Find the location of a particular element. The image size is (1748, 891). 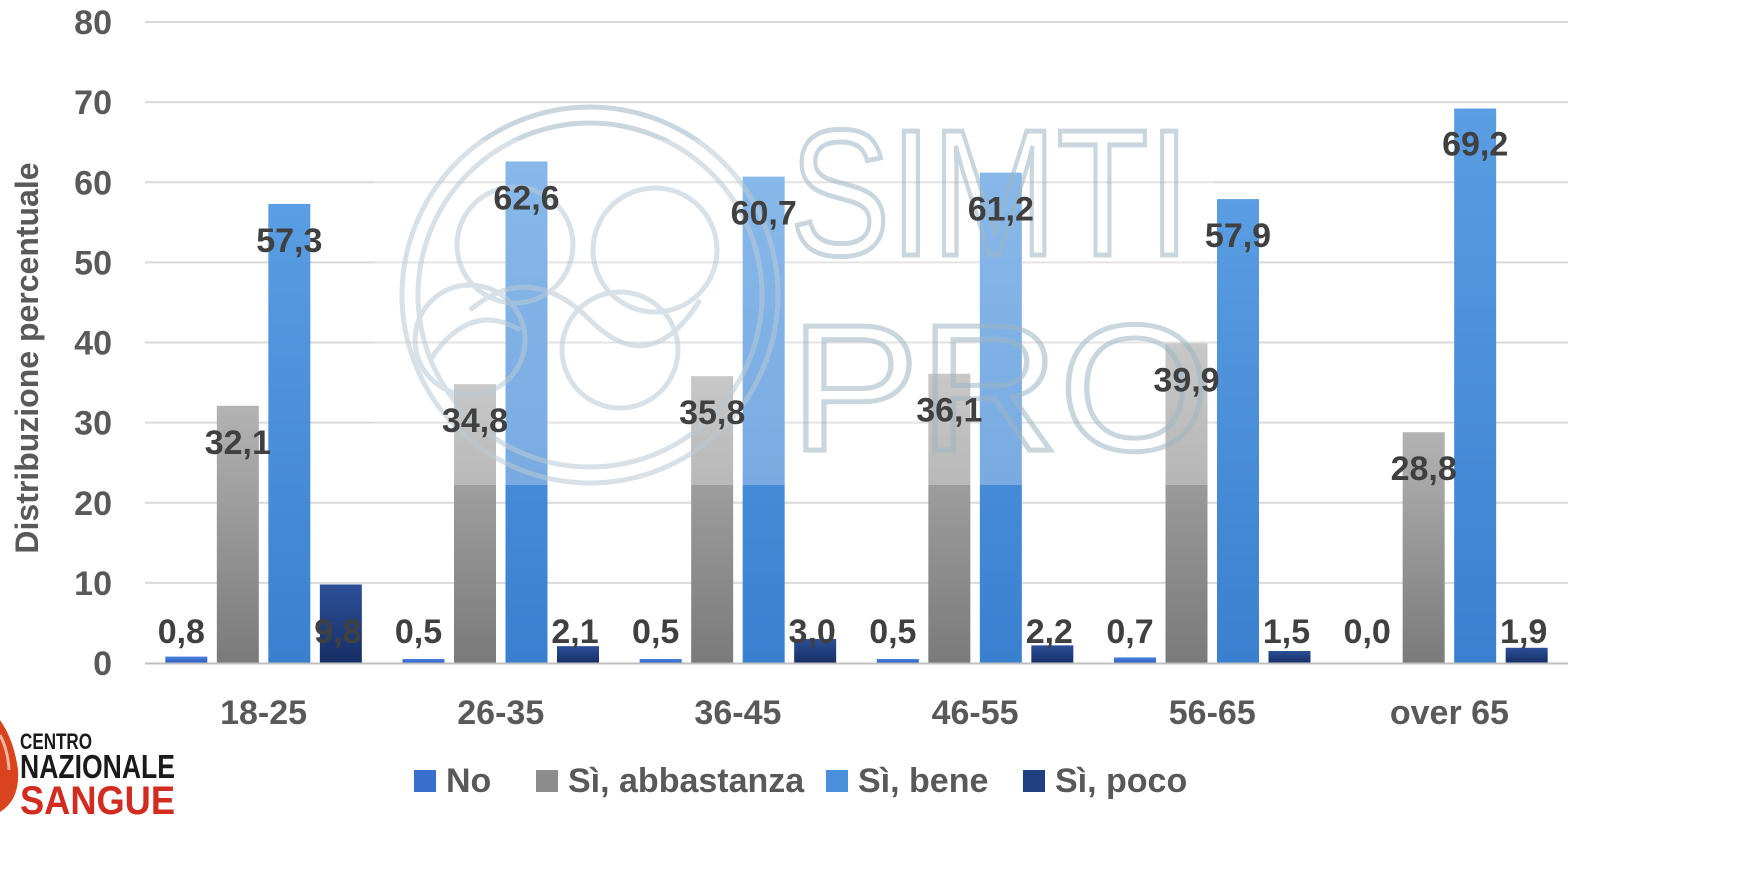

x-tick-label: over 65 is located at coordinates (1449, 713).